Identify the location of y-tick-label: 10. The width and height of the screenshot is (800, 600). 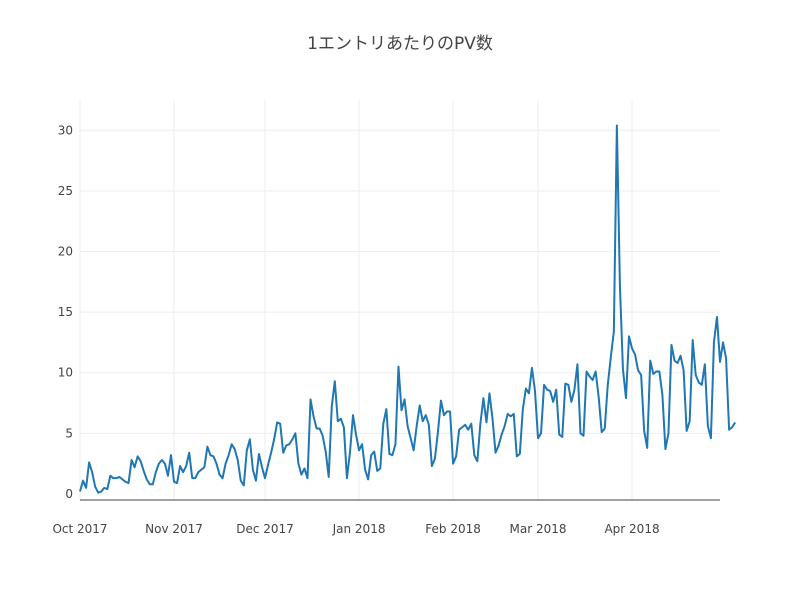
(65, 373).